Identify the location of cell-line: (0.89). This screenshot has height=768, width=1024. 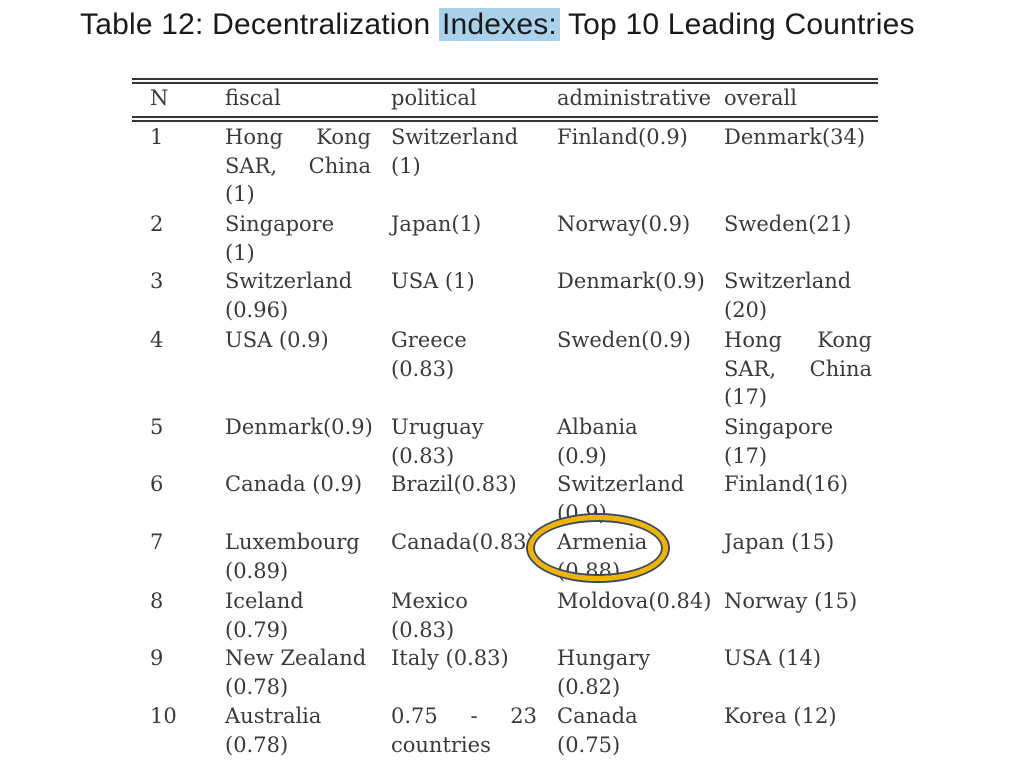
(257, 570).